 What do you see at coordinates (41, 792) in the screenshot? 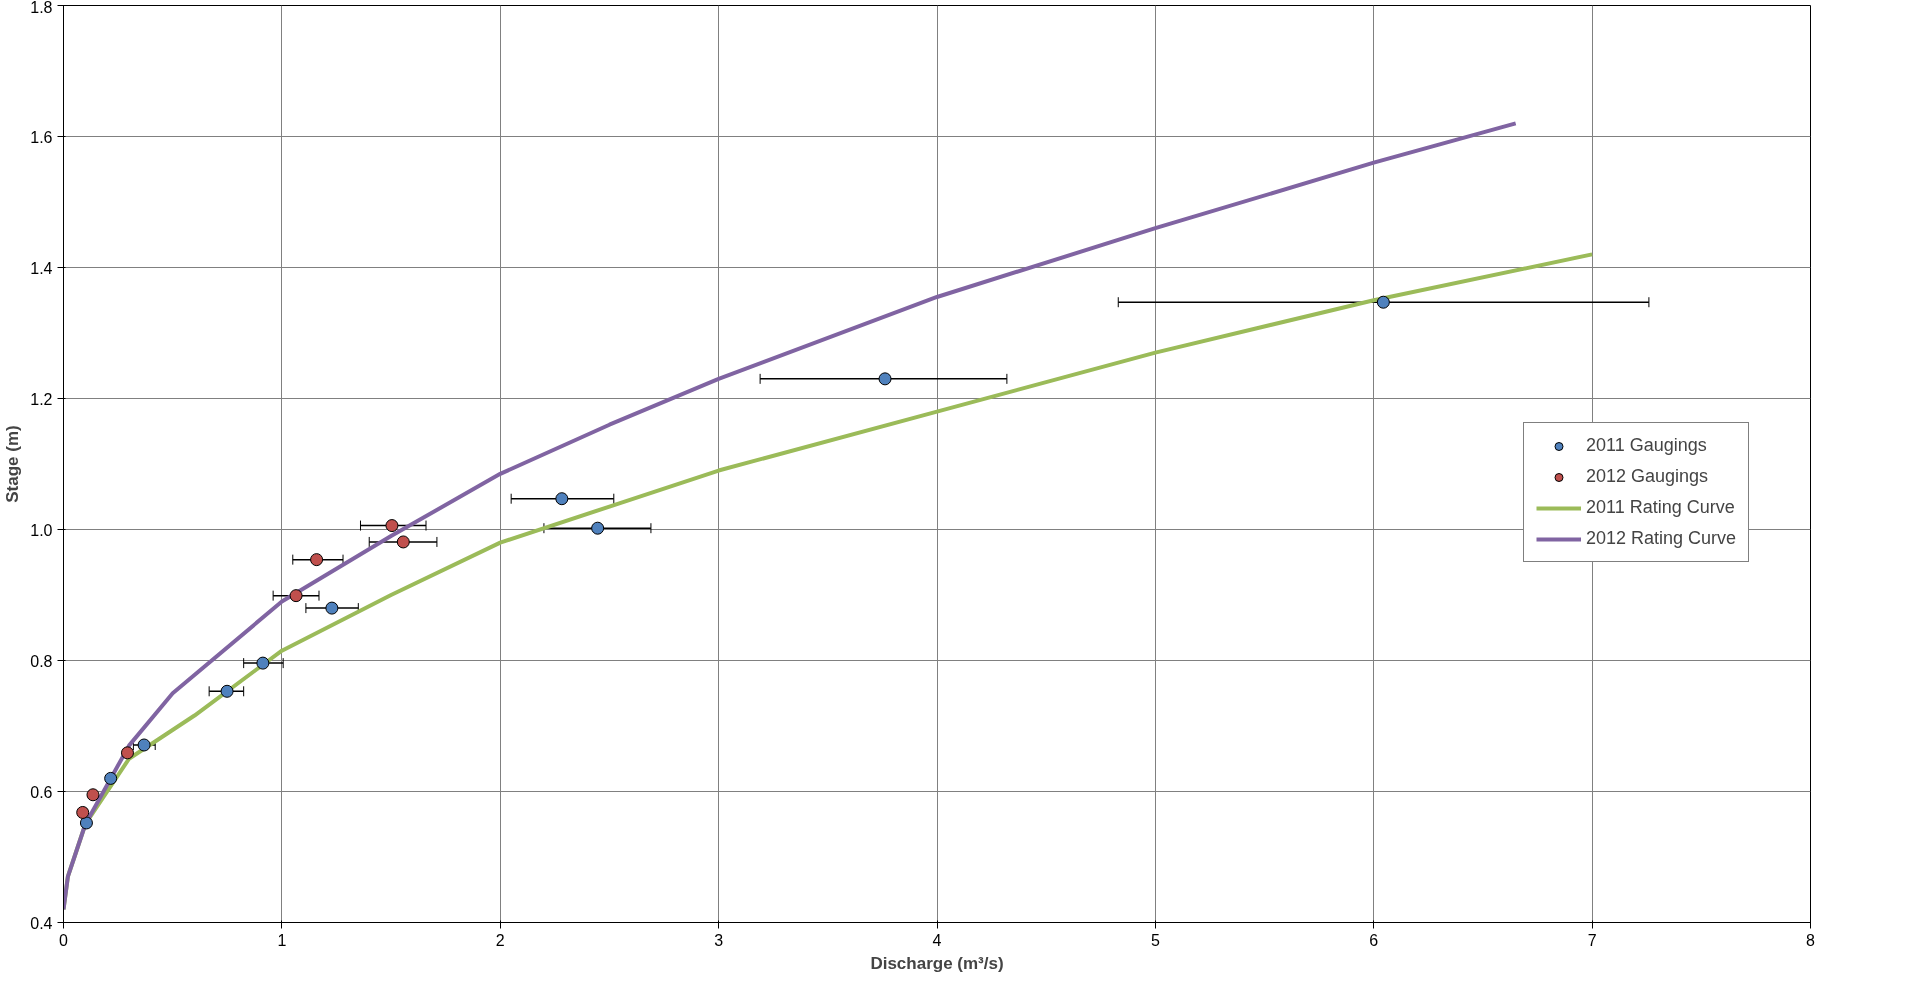
I see `y-tick-label: 0.6` at bounding box center [41, 792].